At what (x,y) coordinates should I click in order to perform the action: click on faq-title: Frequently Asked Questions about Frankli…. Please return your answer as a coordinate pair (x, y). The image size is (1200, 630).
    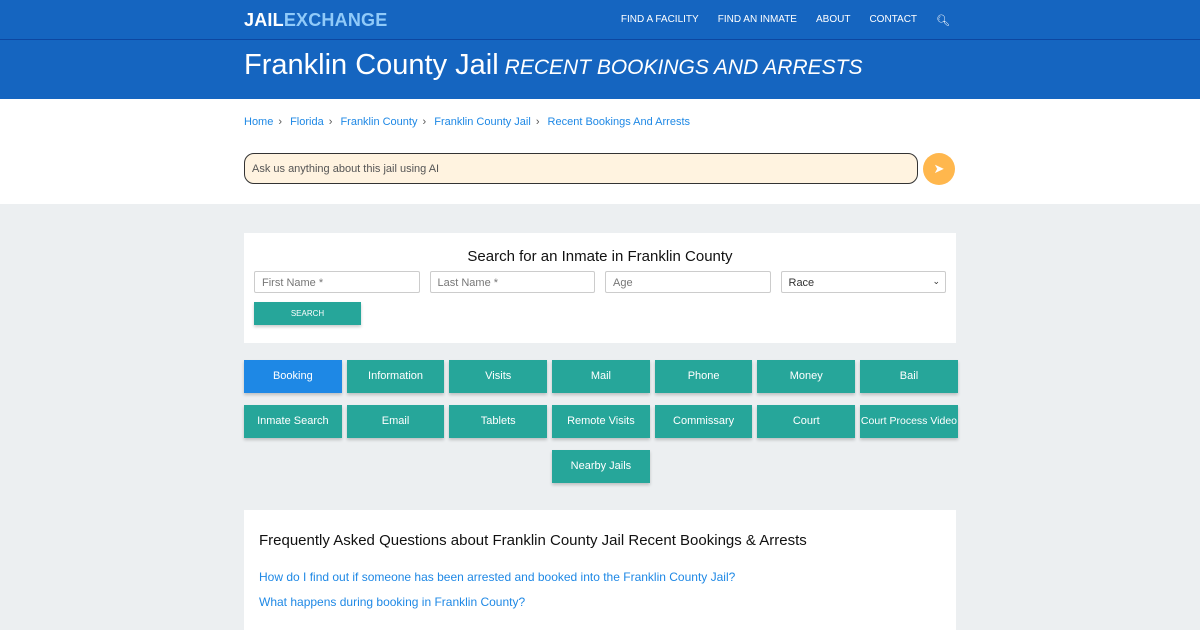
    Looking at the image, I should click on (533, 540).